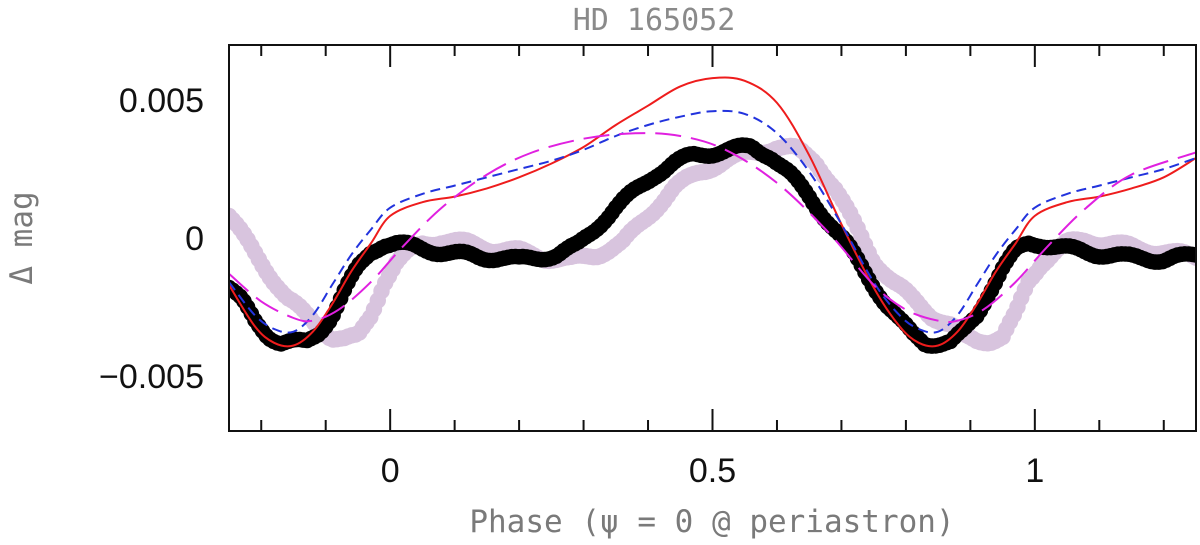  What do you see at coordinates (390, 471) in the screenshot?
I see `x-tick-label: 0` at bounding box center [390, 471].